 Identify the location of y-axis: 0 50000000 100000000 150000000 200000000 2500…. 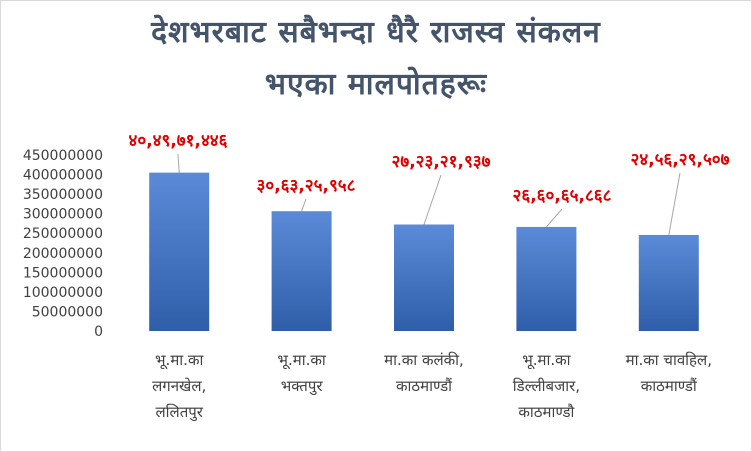
(63, 244).